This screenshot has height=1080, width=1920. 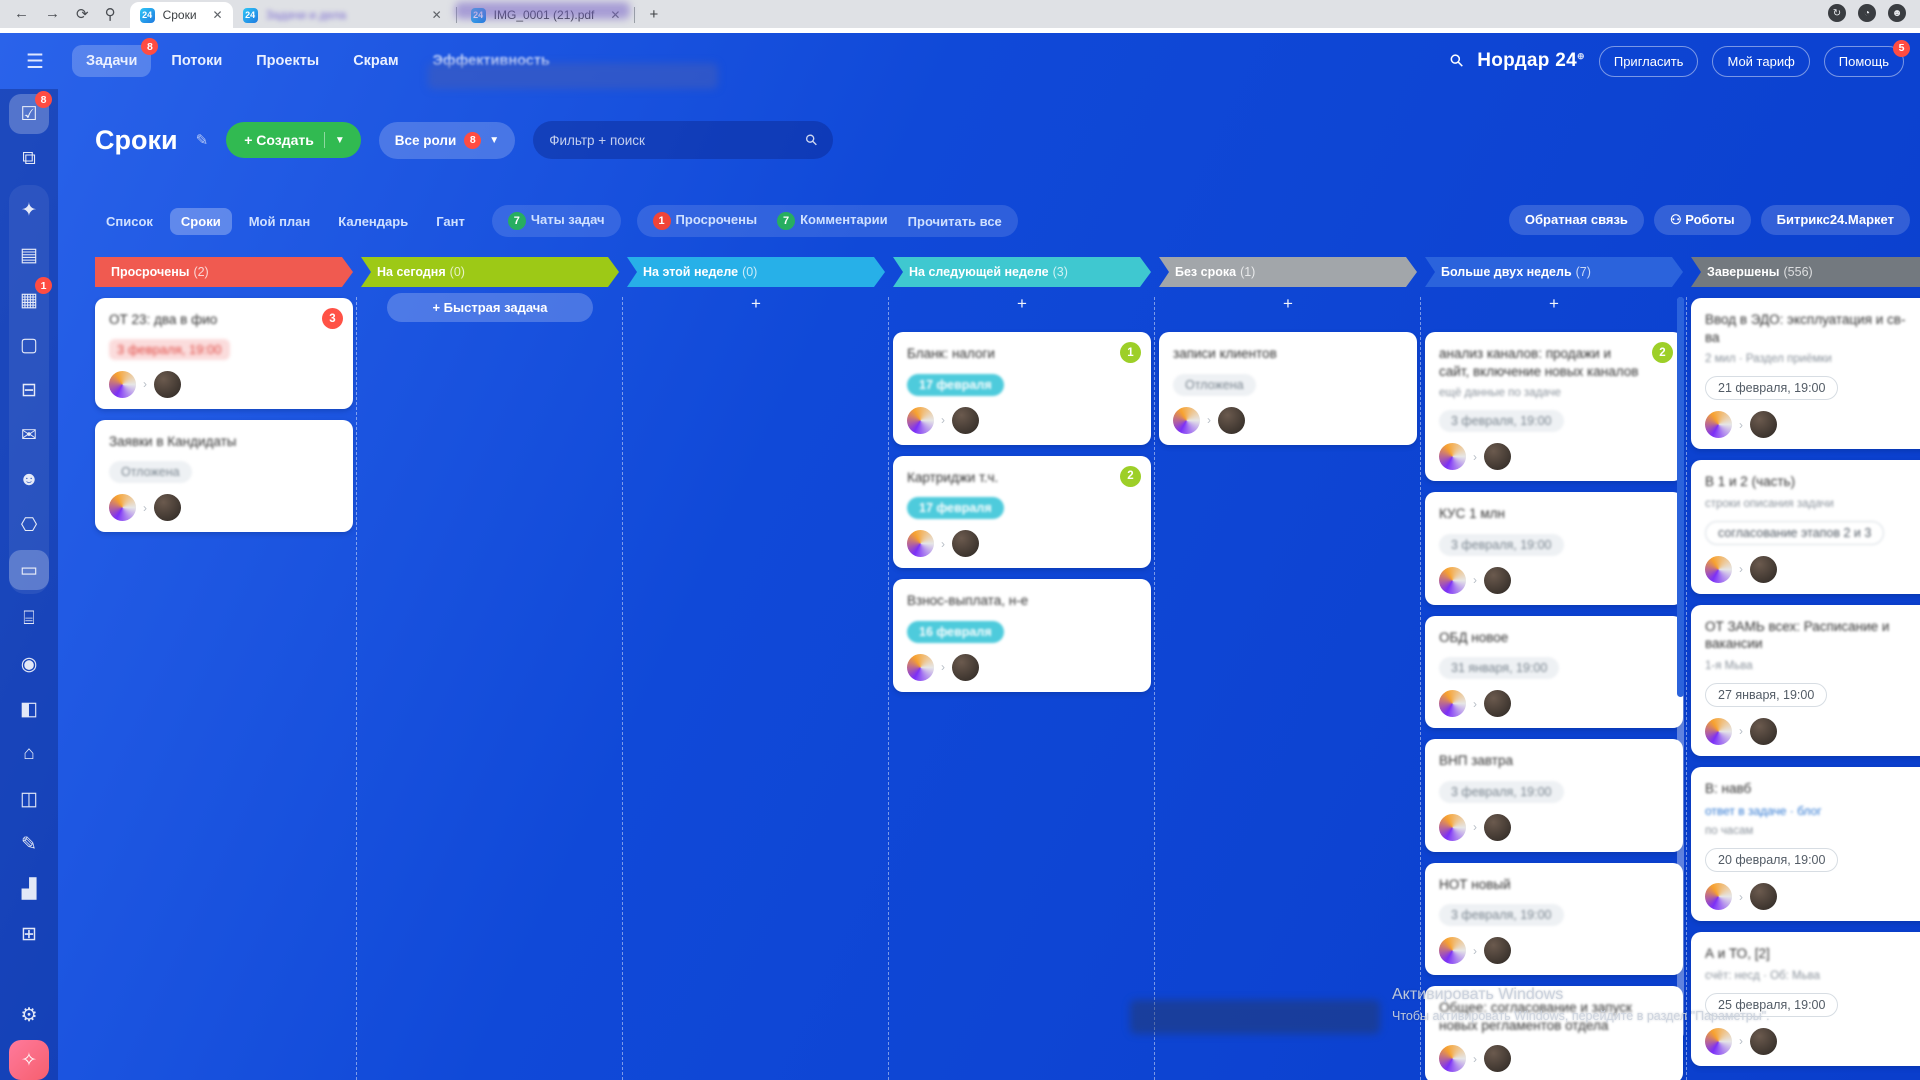 What do you see at coordinates (224, 476) in the screenshot?
I see `kanban-card: Заявки в Кандидаты Отложена ›` at bounding box center [224, 476].